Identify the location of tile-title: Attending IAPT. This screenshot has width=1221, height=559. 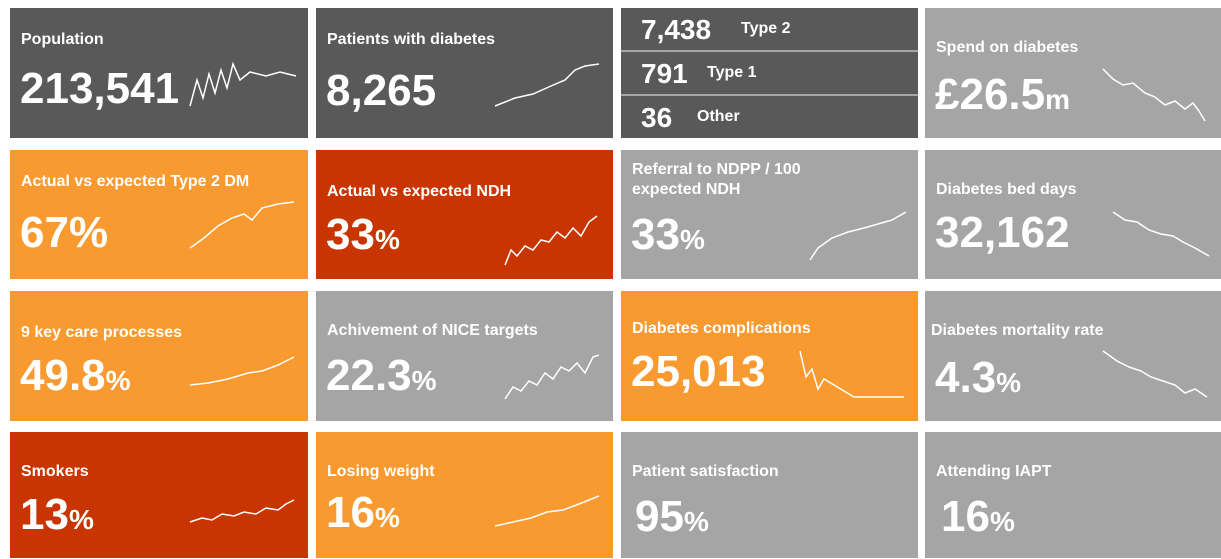
(994, 471).